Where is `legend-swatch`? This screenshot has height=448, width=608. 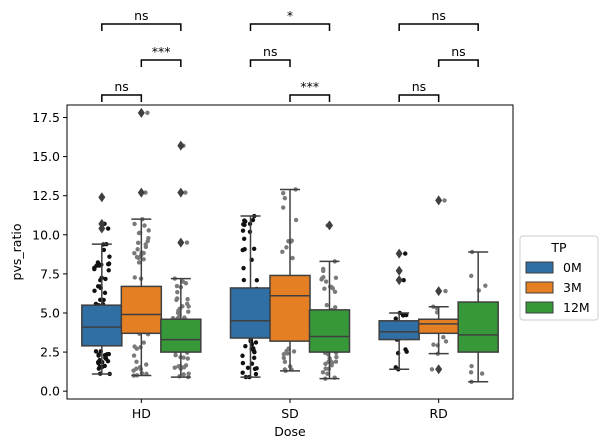 legend-swatch is located at coordinates (539, 267).